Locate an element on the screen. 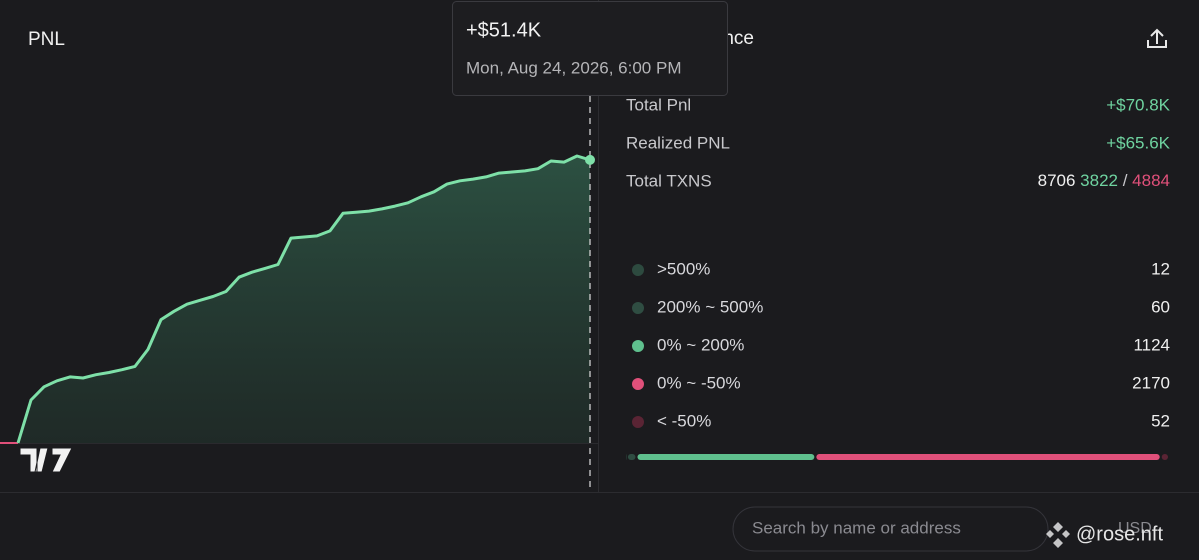 The image size is (1199, 560). stat-label: Total Pnl is located at coordinates (658, 104).